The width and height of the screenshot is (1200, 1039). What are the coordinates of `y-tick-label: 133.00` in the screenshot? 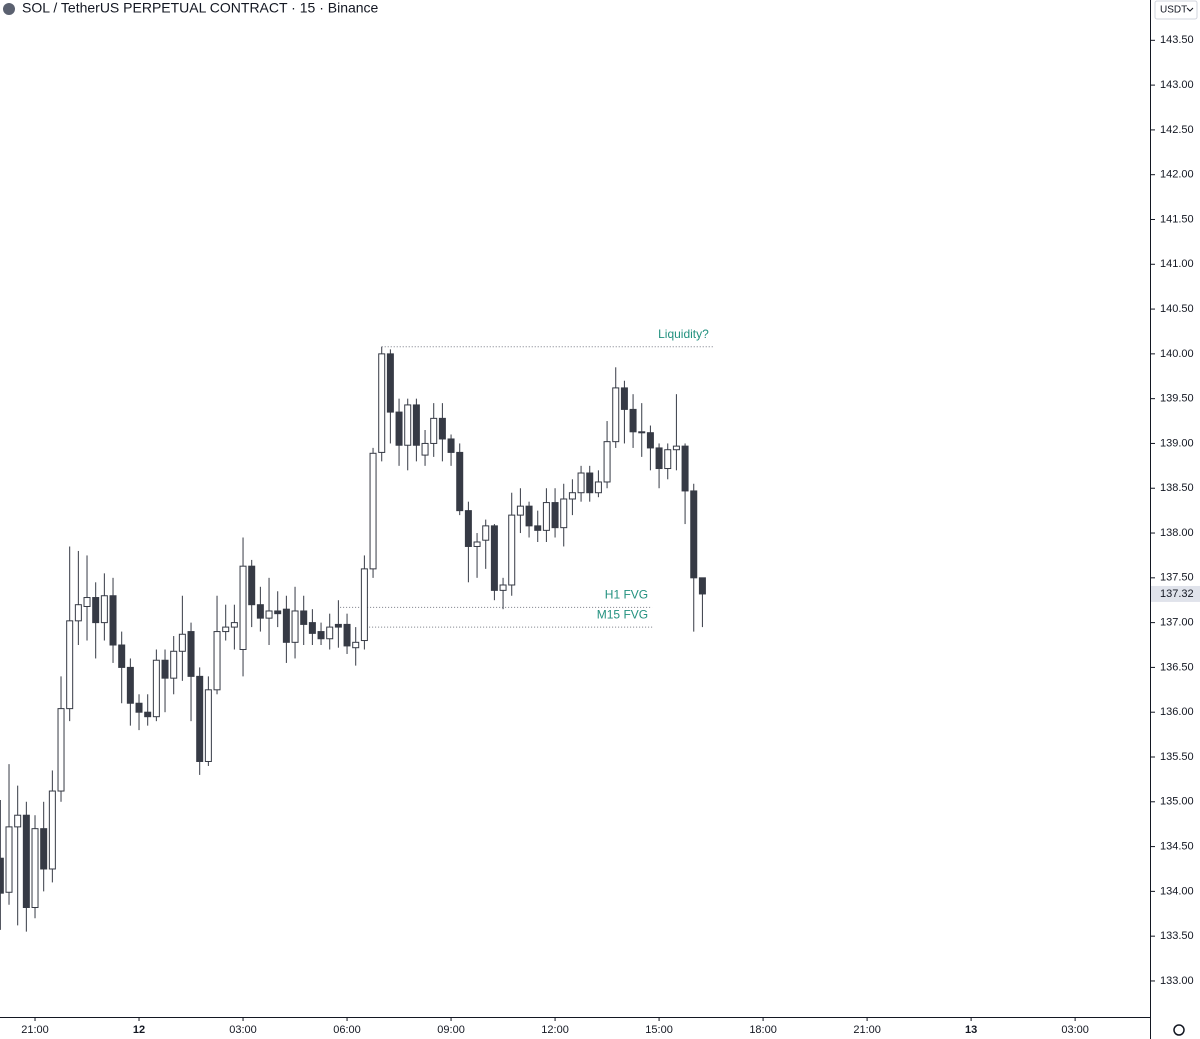 It's located at (1177, 981).